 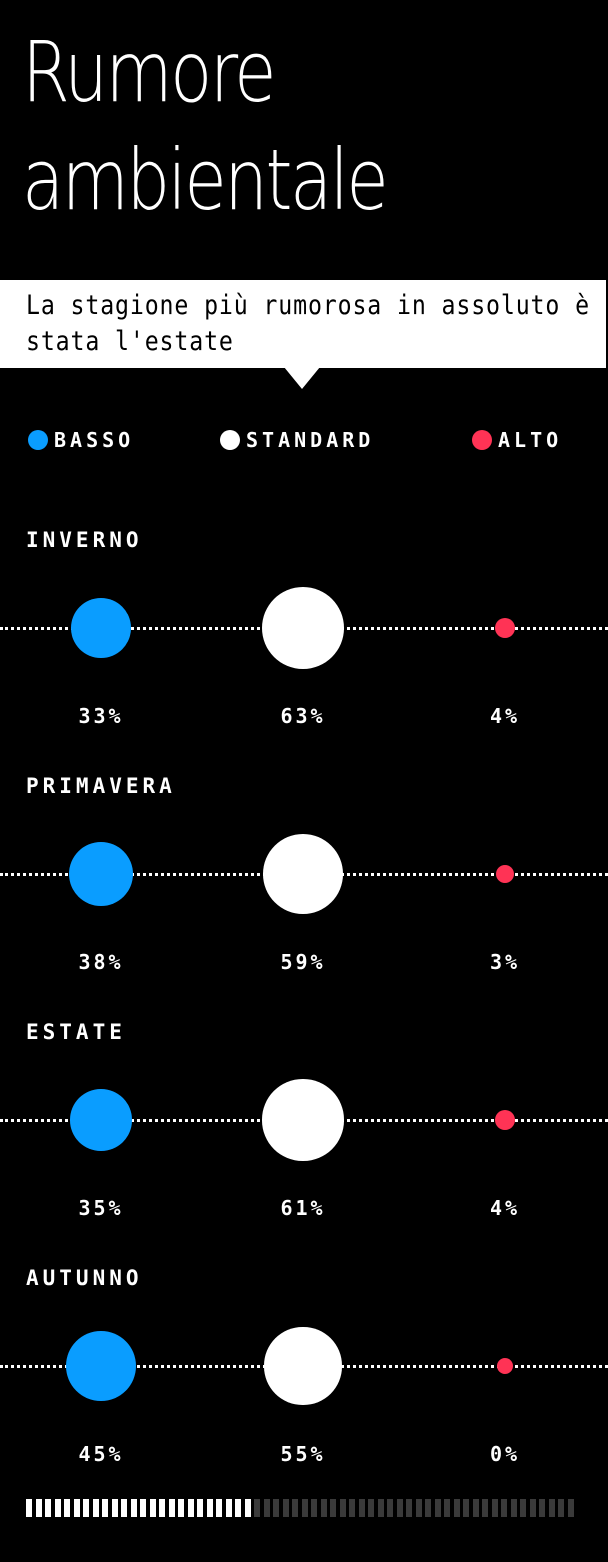 What do you see at coordinates (84, 540) in the screenshot?
I see `season-label: INVERNO` at bounding box center [84, 540].